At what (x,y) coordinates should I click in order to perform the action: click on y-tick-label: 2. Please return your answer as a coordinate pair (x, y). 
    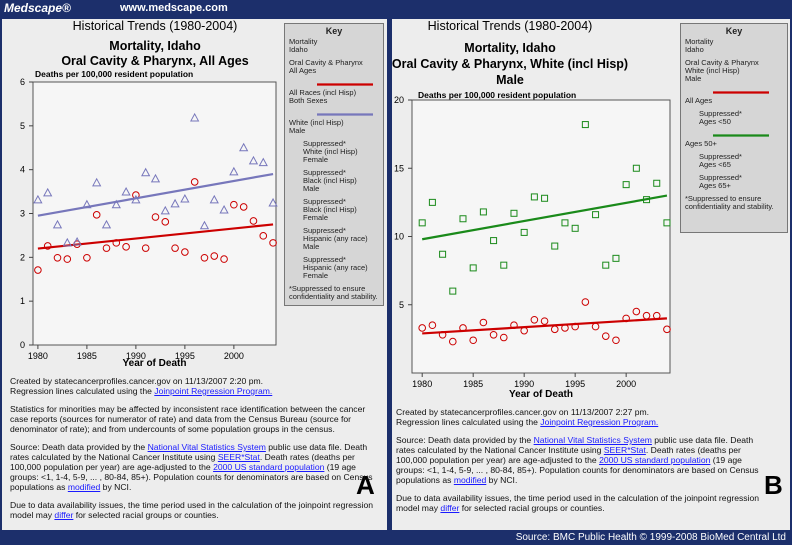
    Looking at the image, I should click on (22, 257).